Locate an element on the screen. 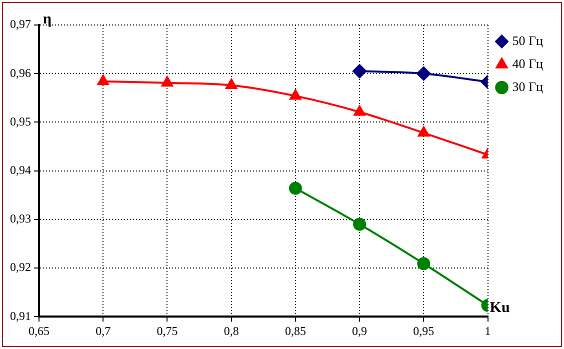  legend-label: 40 Гц is located at coordinates (528, 63).